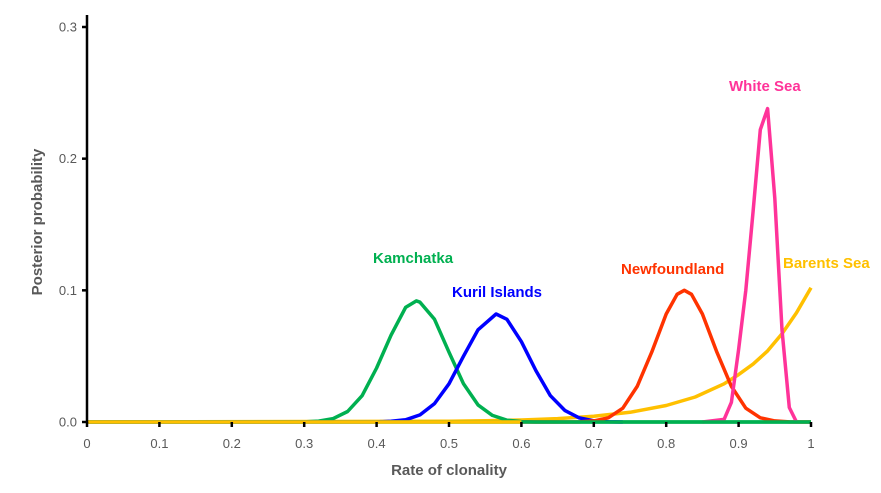 The image size is (881, 493). Describe the element at coordinates (666, 443) in the screenshot. I see `x-tick-label: 0.8` at that location.